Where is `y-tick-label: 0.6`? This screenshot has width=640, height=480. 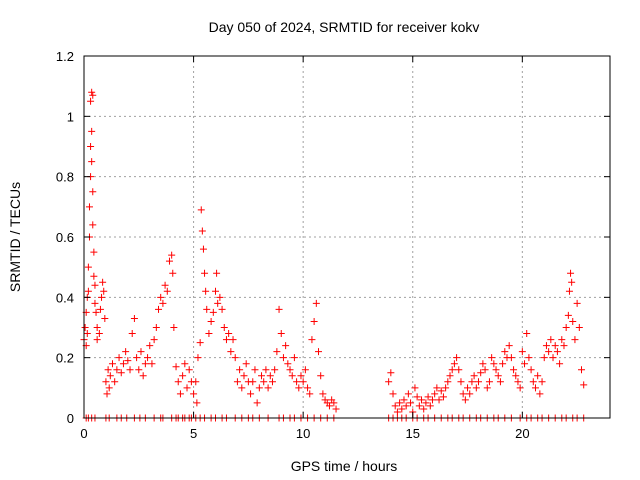
y-tick-label: 0.6 is located at coordinates (65, 237).